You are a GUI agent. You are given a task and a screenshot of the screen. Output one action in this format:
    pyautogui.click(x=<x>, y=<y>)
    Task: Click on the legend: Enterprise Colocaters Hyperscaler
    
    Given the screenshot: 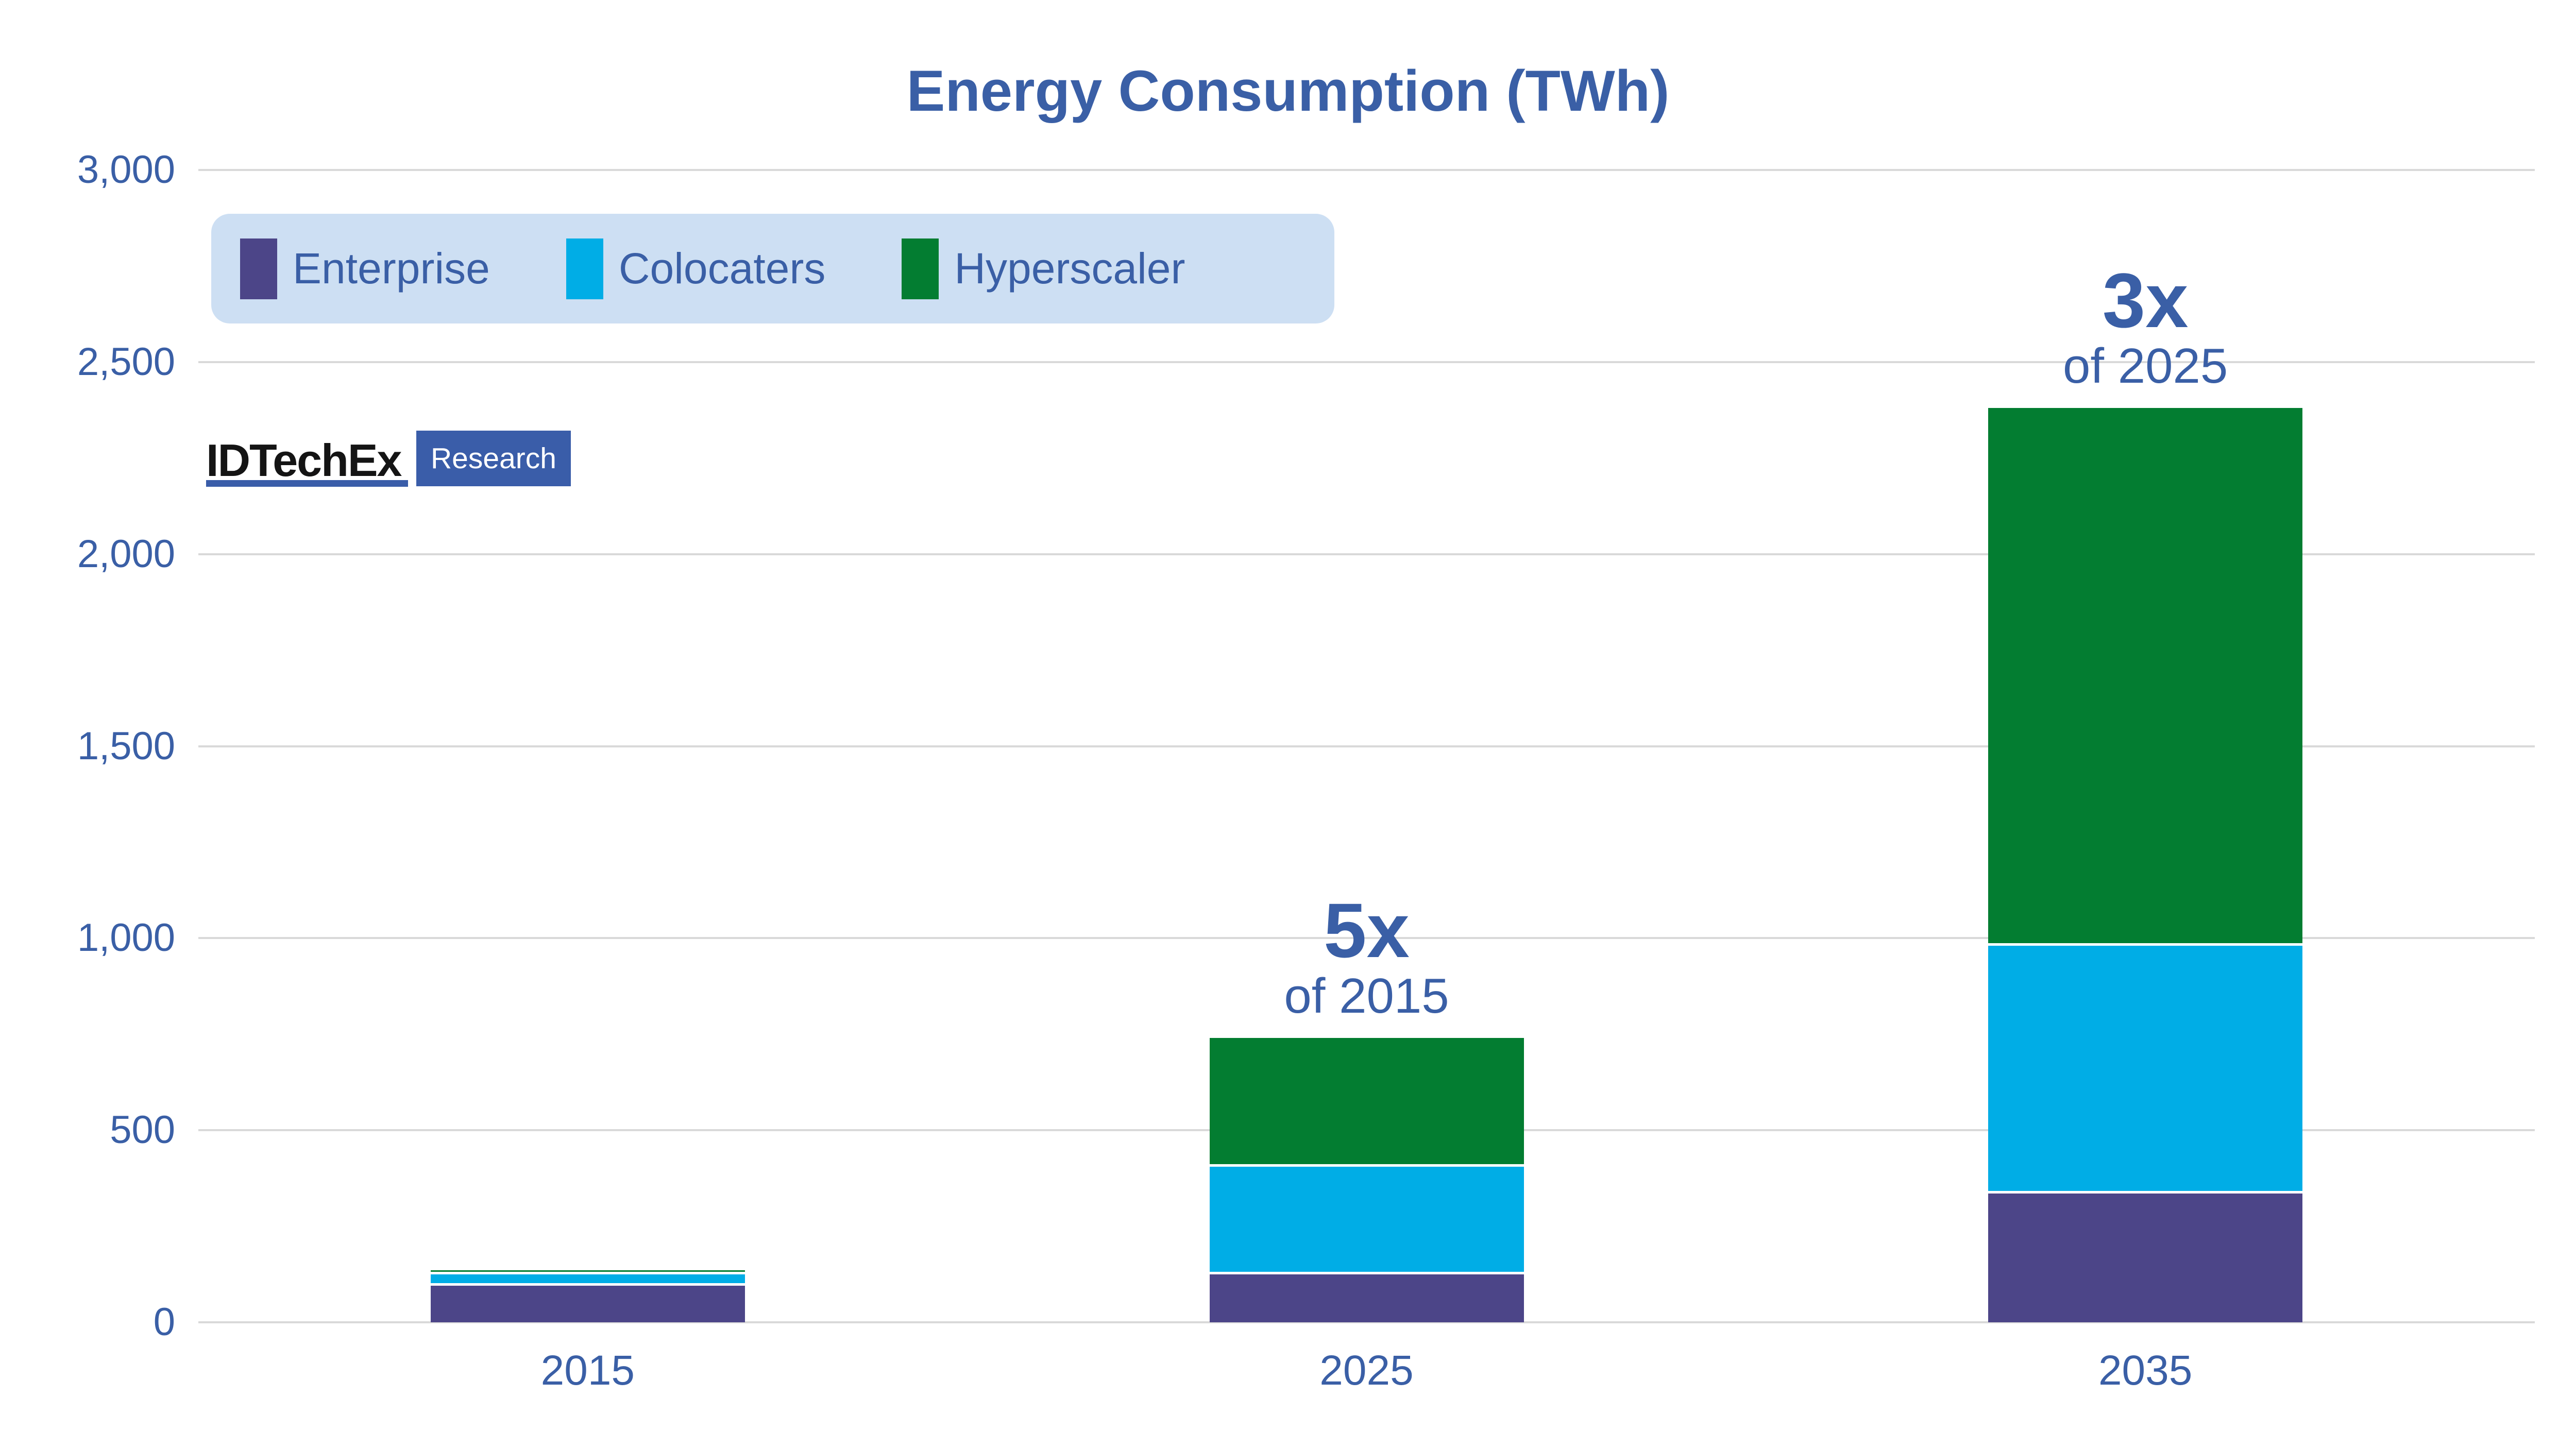 What is the action you would take?
    pyautogui.click(x=772, y=269)
    